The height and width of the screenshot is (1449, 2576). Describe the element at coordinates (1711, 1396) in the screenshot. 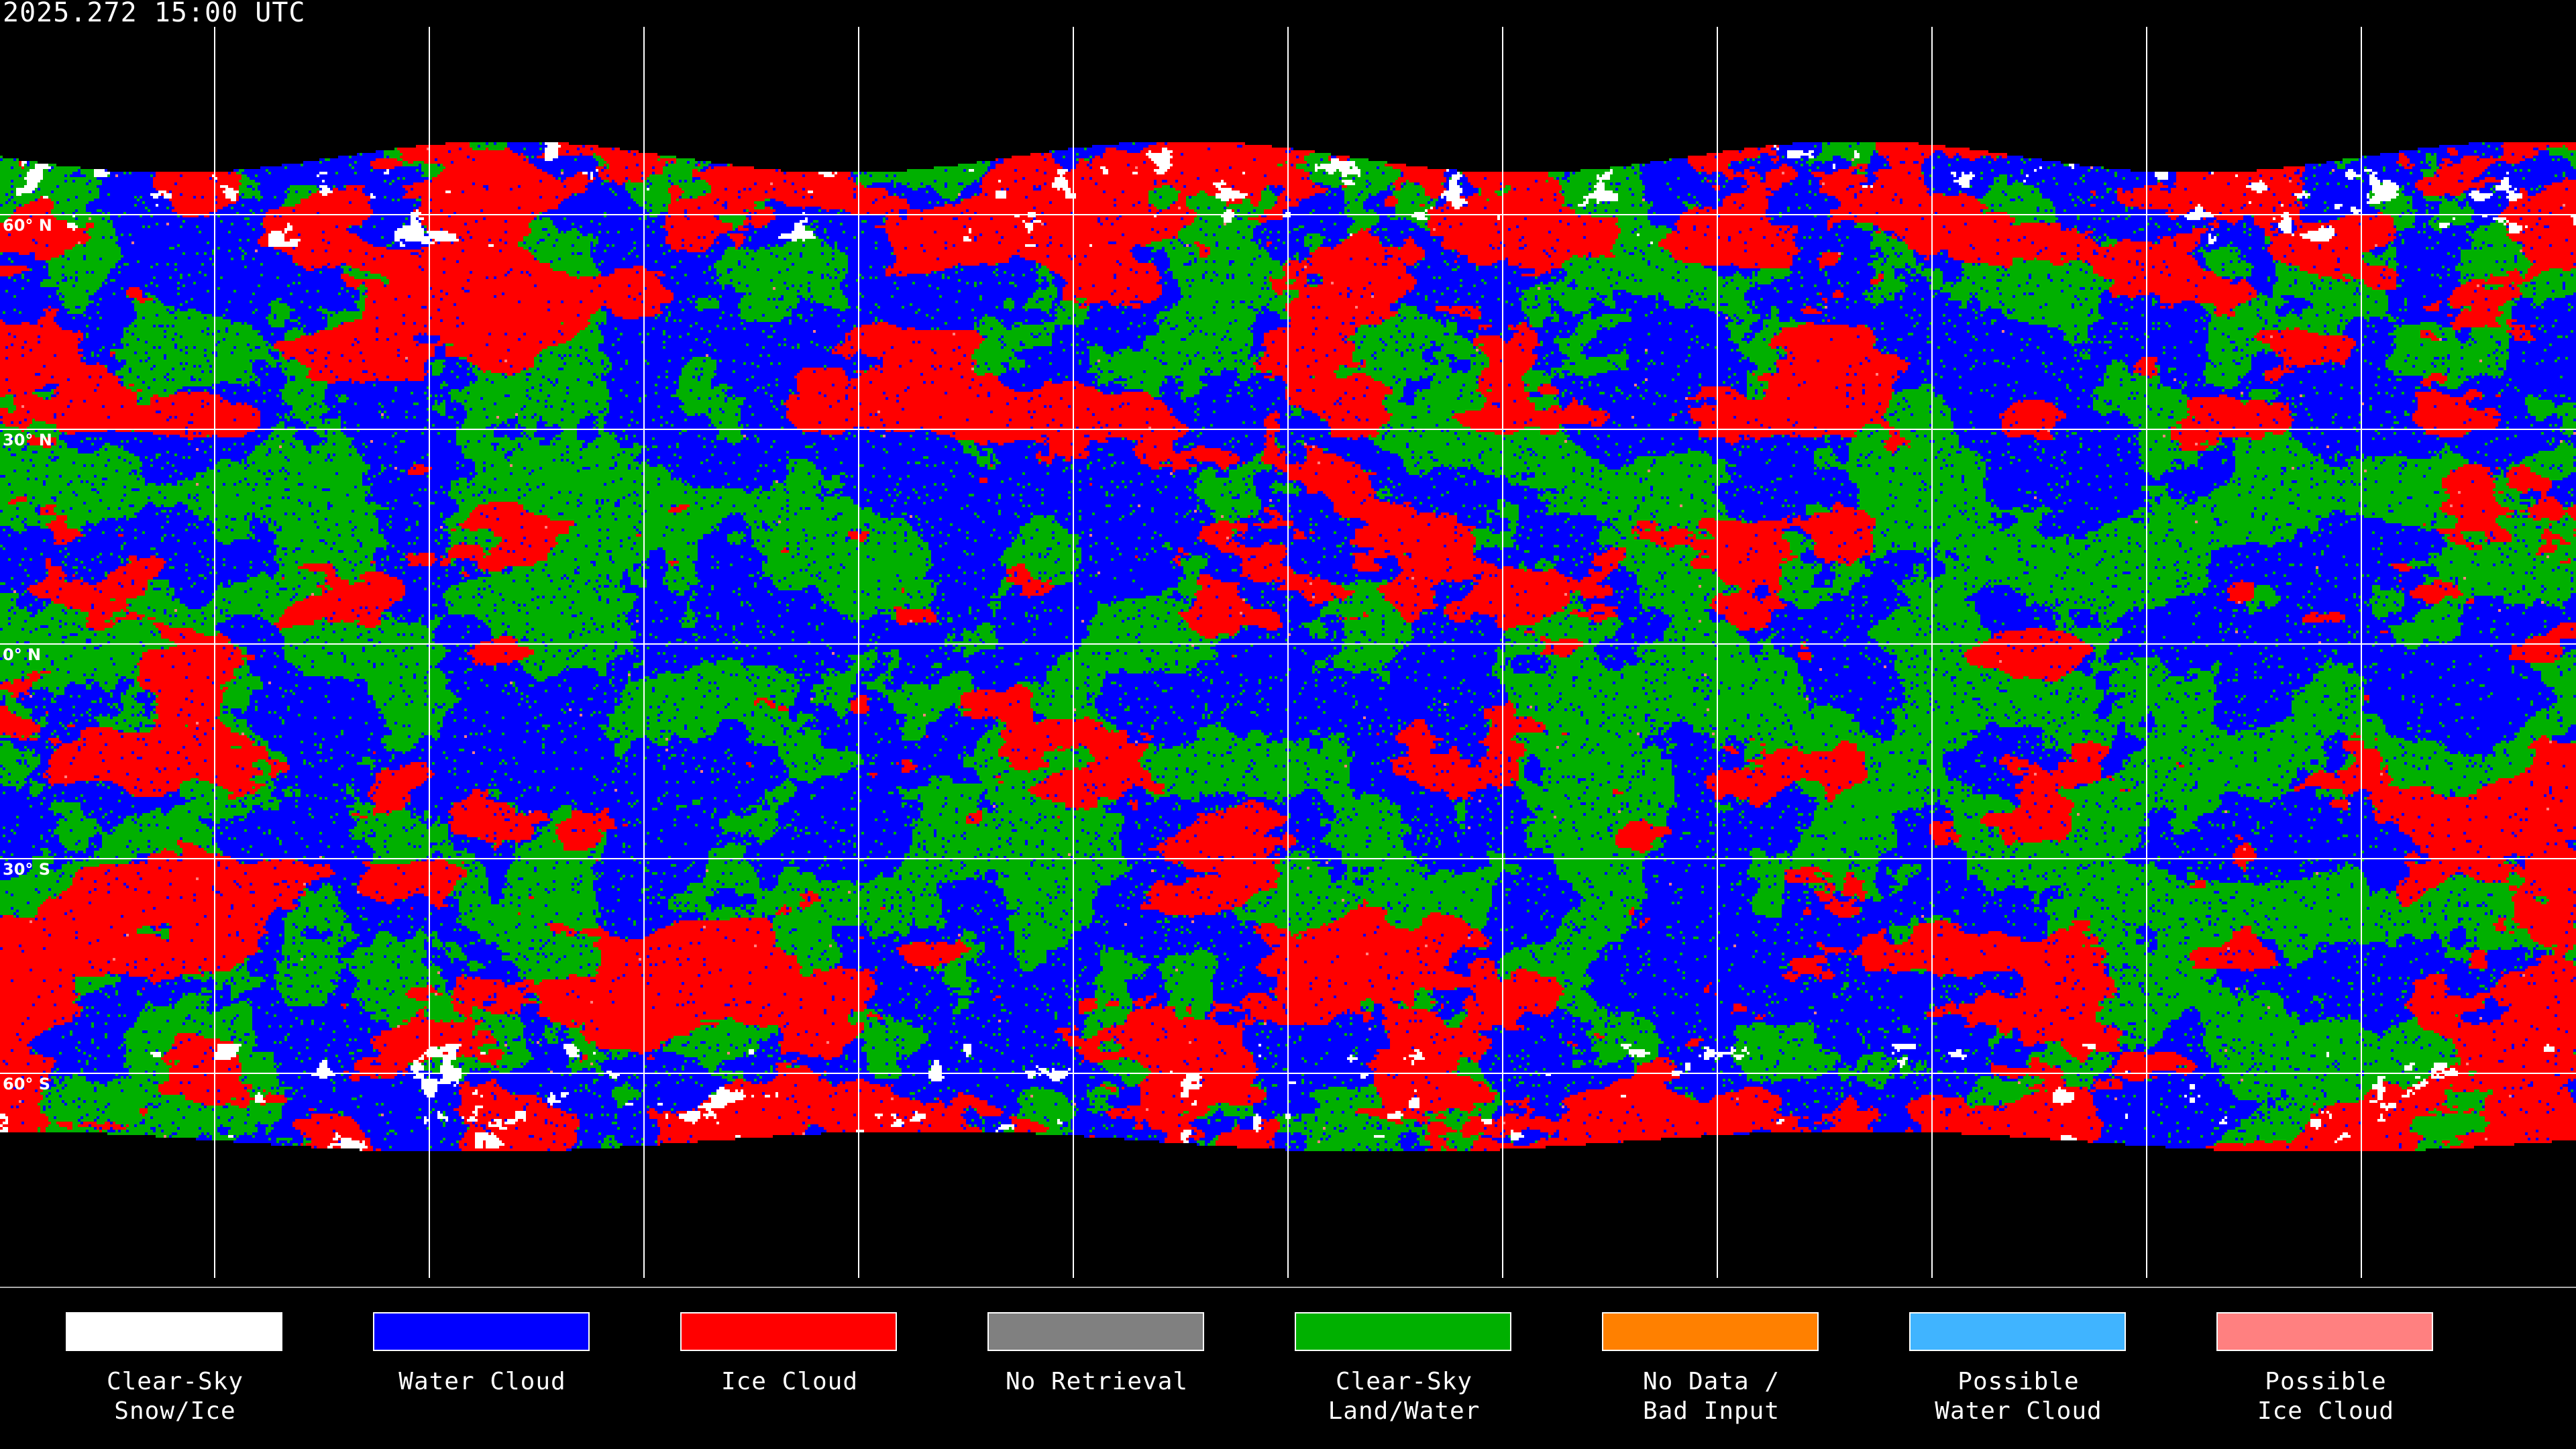

I see `legend-label: No Data / Bad Input` at that location.